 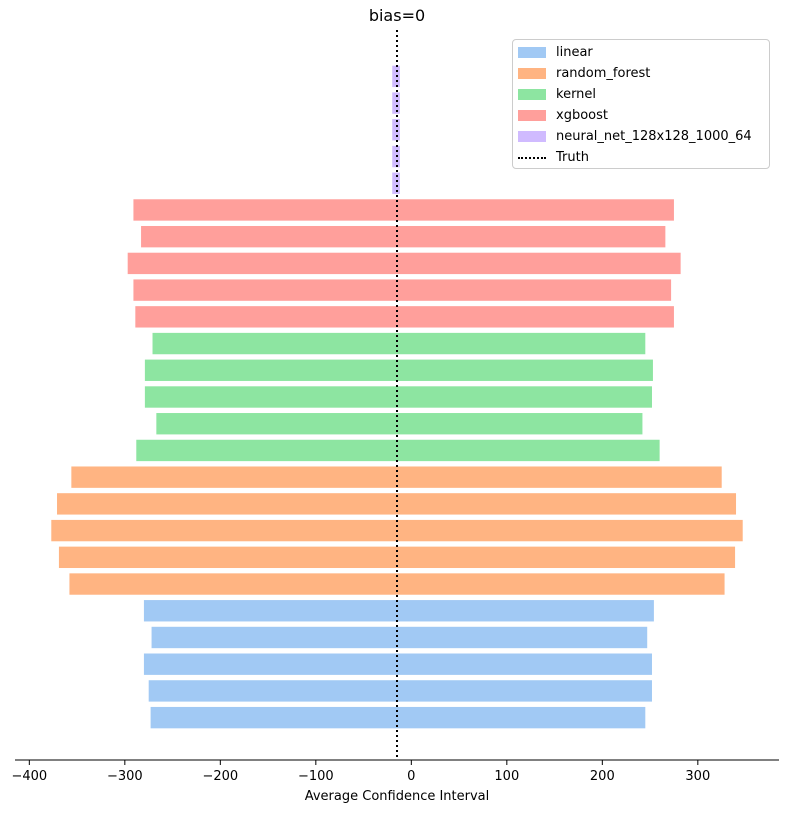 I want to click on x-tick-label: 100, so click(x=506, y=776).